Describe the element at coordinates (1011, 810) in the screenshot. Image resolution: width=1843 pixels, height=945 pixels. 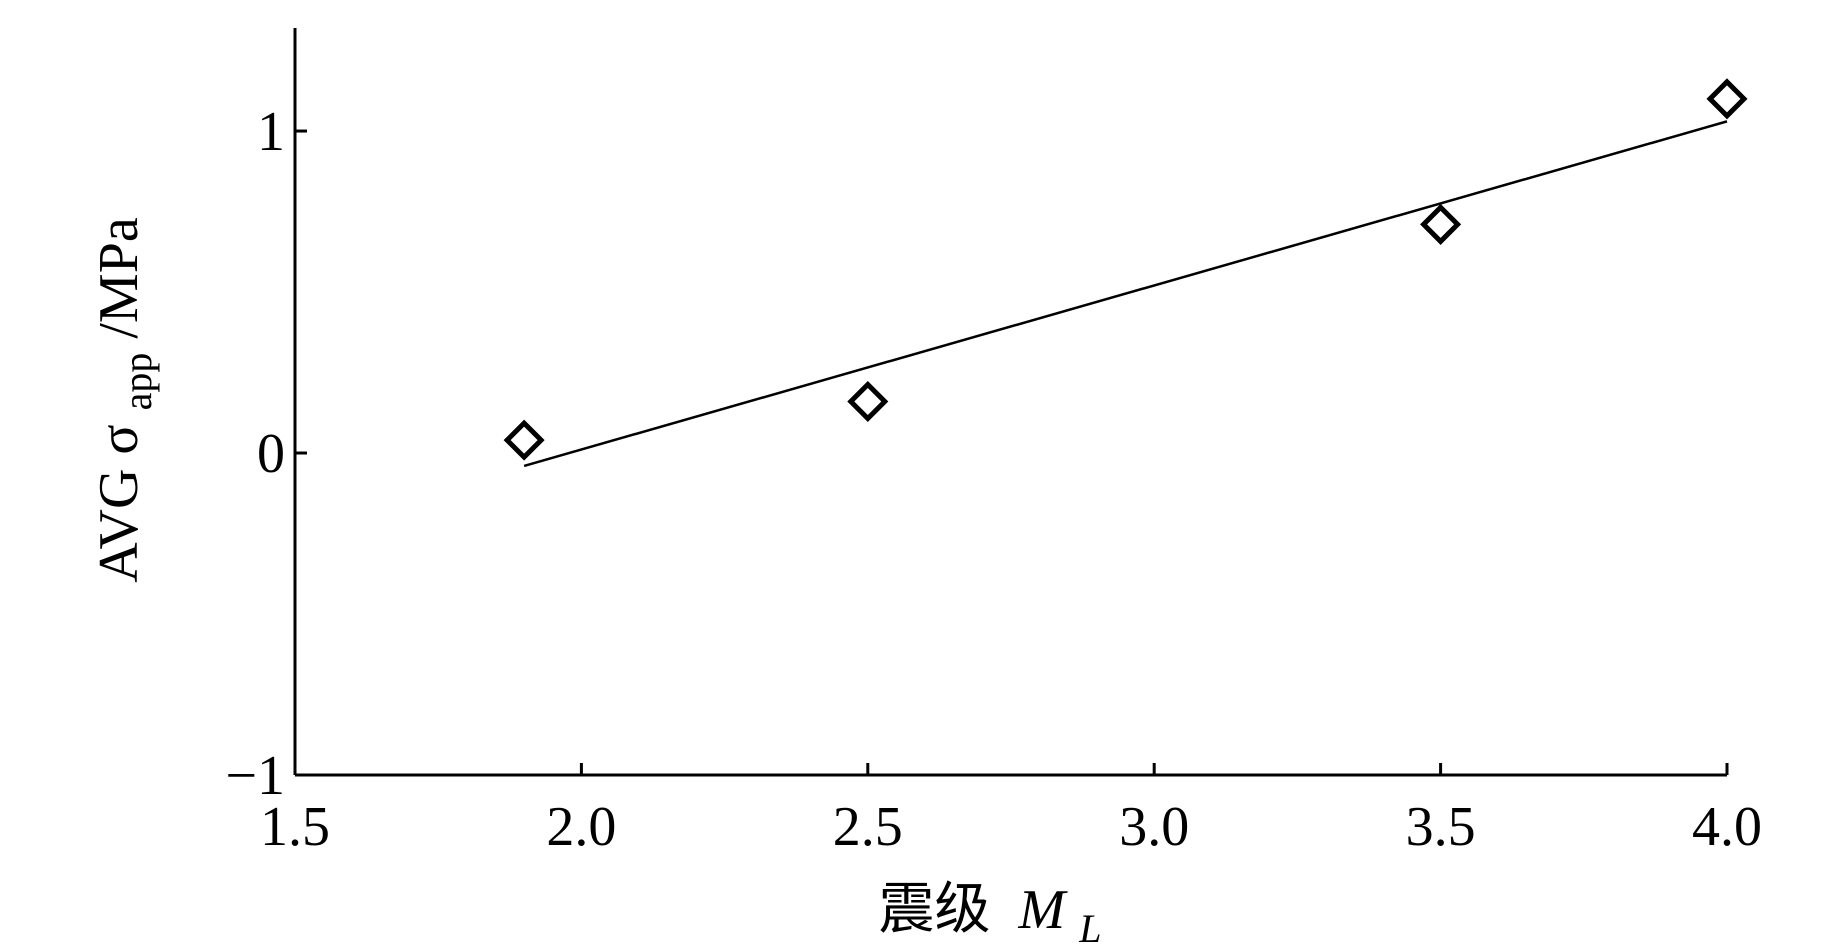
I see `x-ticks: 1.5 2.0 2.5 3.0 3.5 4.0` at that location.